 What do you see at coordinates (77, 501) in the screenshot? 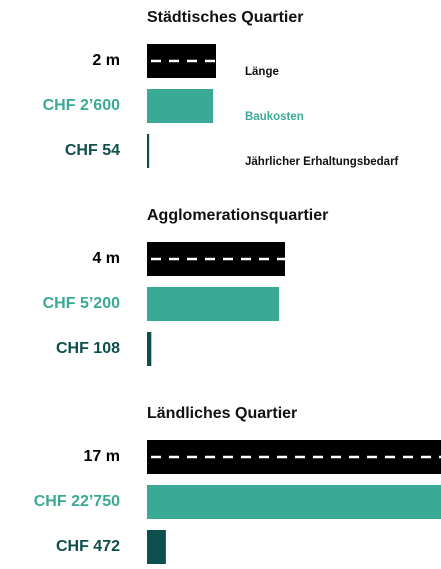
I see `value-label: CHF 22’750` at bounding box center [77, 501].